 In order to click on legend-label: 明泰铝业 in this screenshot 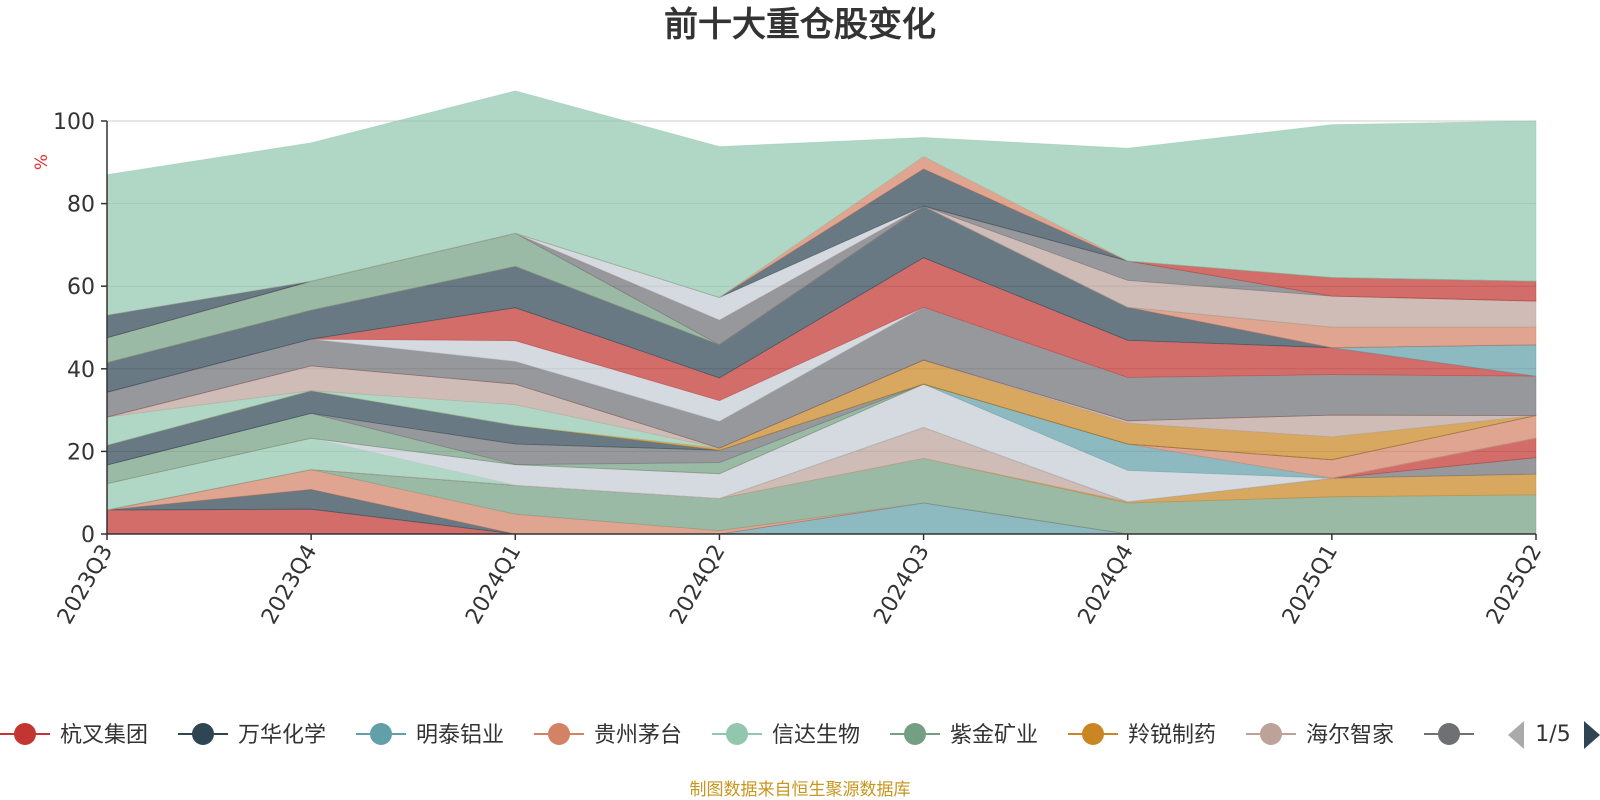, I will do `click(460, 735)`.